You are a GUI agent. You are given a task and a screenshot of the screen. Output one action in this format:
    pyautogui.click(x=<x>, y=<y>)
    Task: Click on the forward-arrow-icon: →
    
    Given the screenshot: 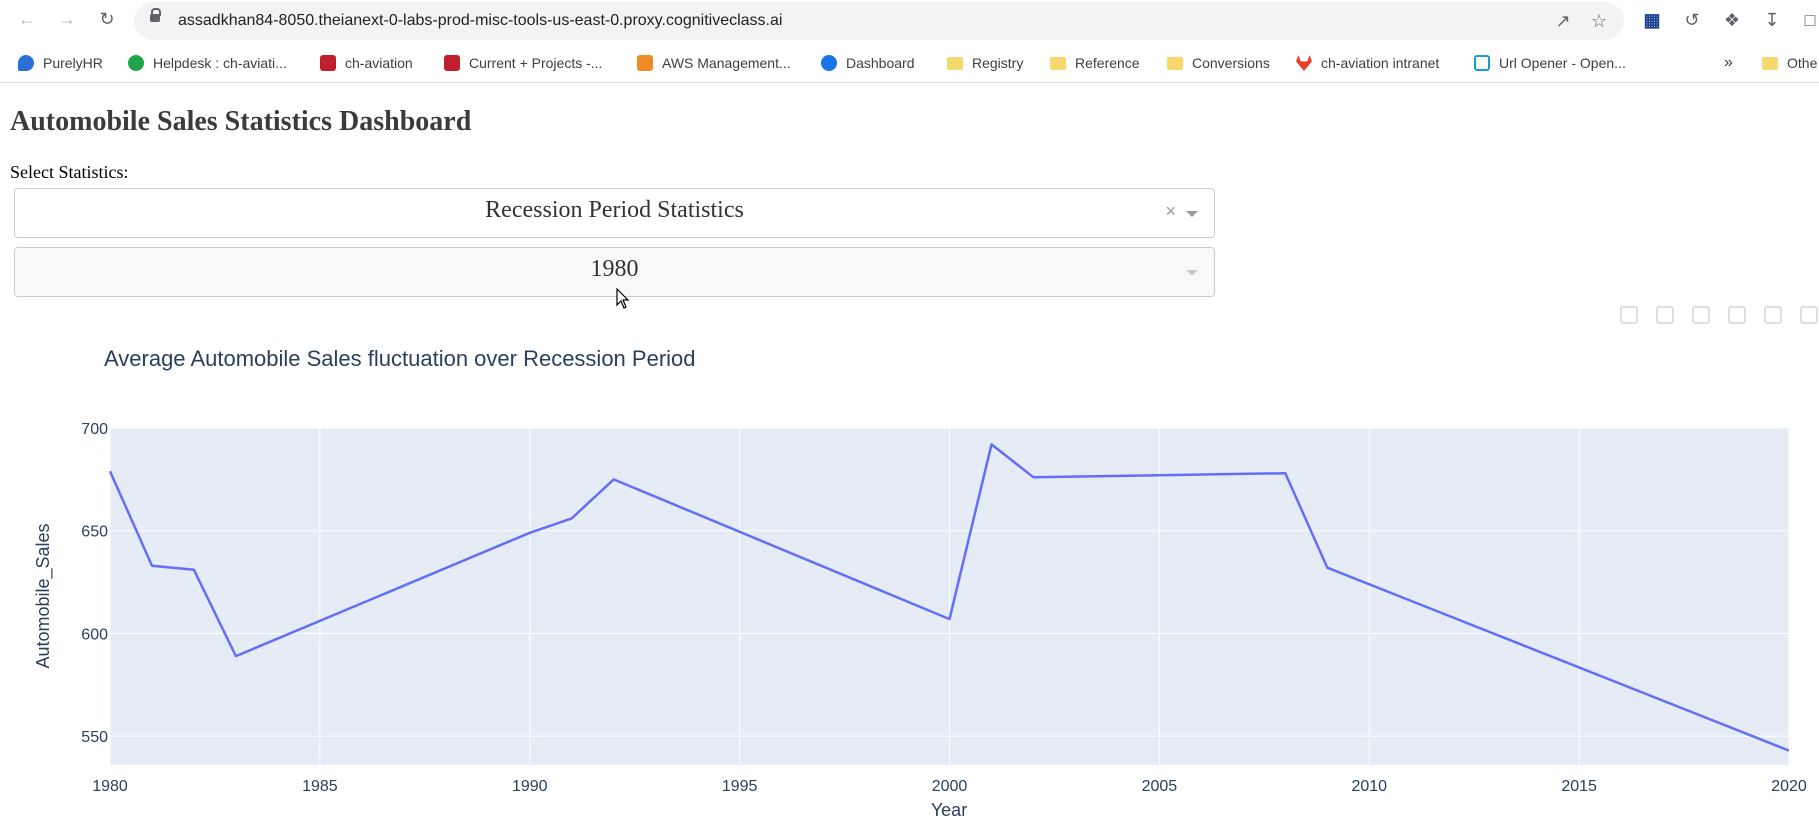 What is the action you would take?
    pyautogui.click(x=67, y=19)
    